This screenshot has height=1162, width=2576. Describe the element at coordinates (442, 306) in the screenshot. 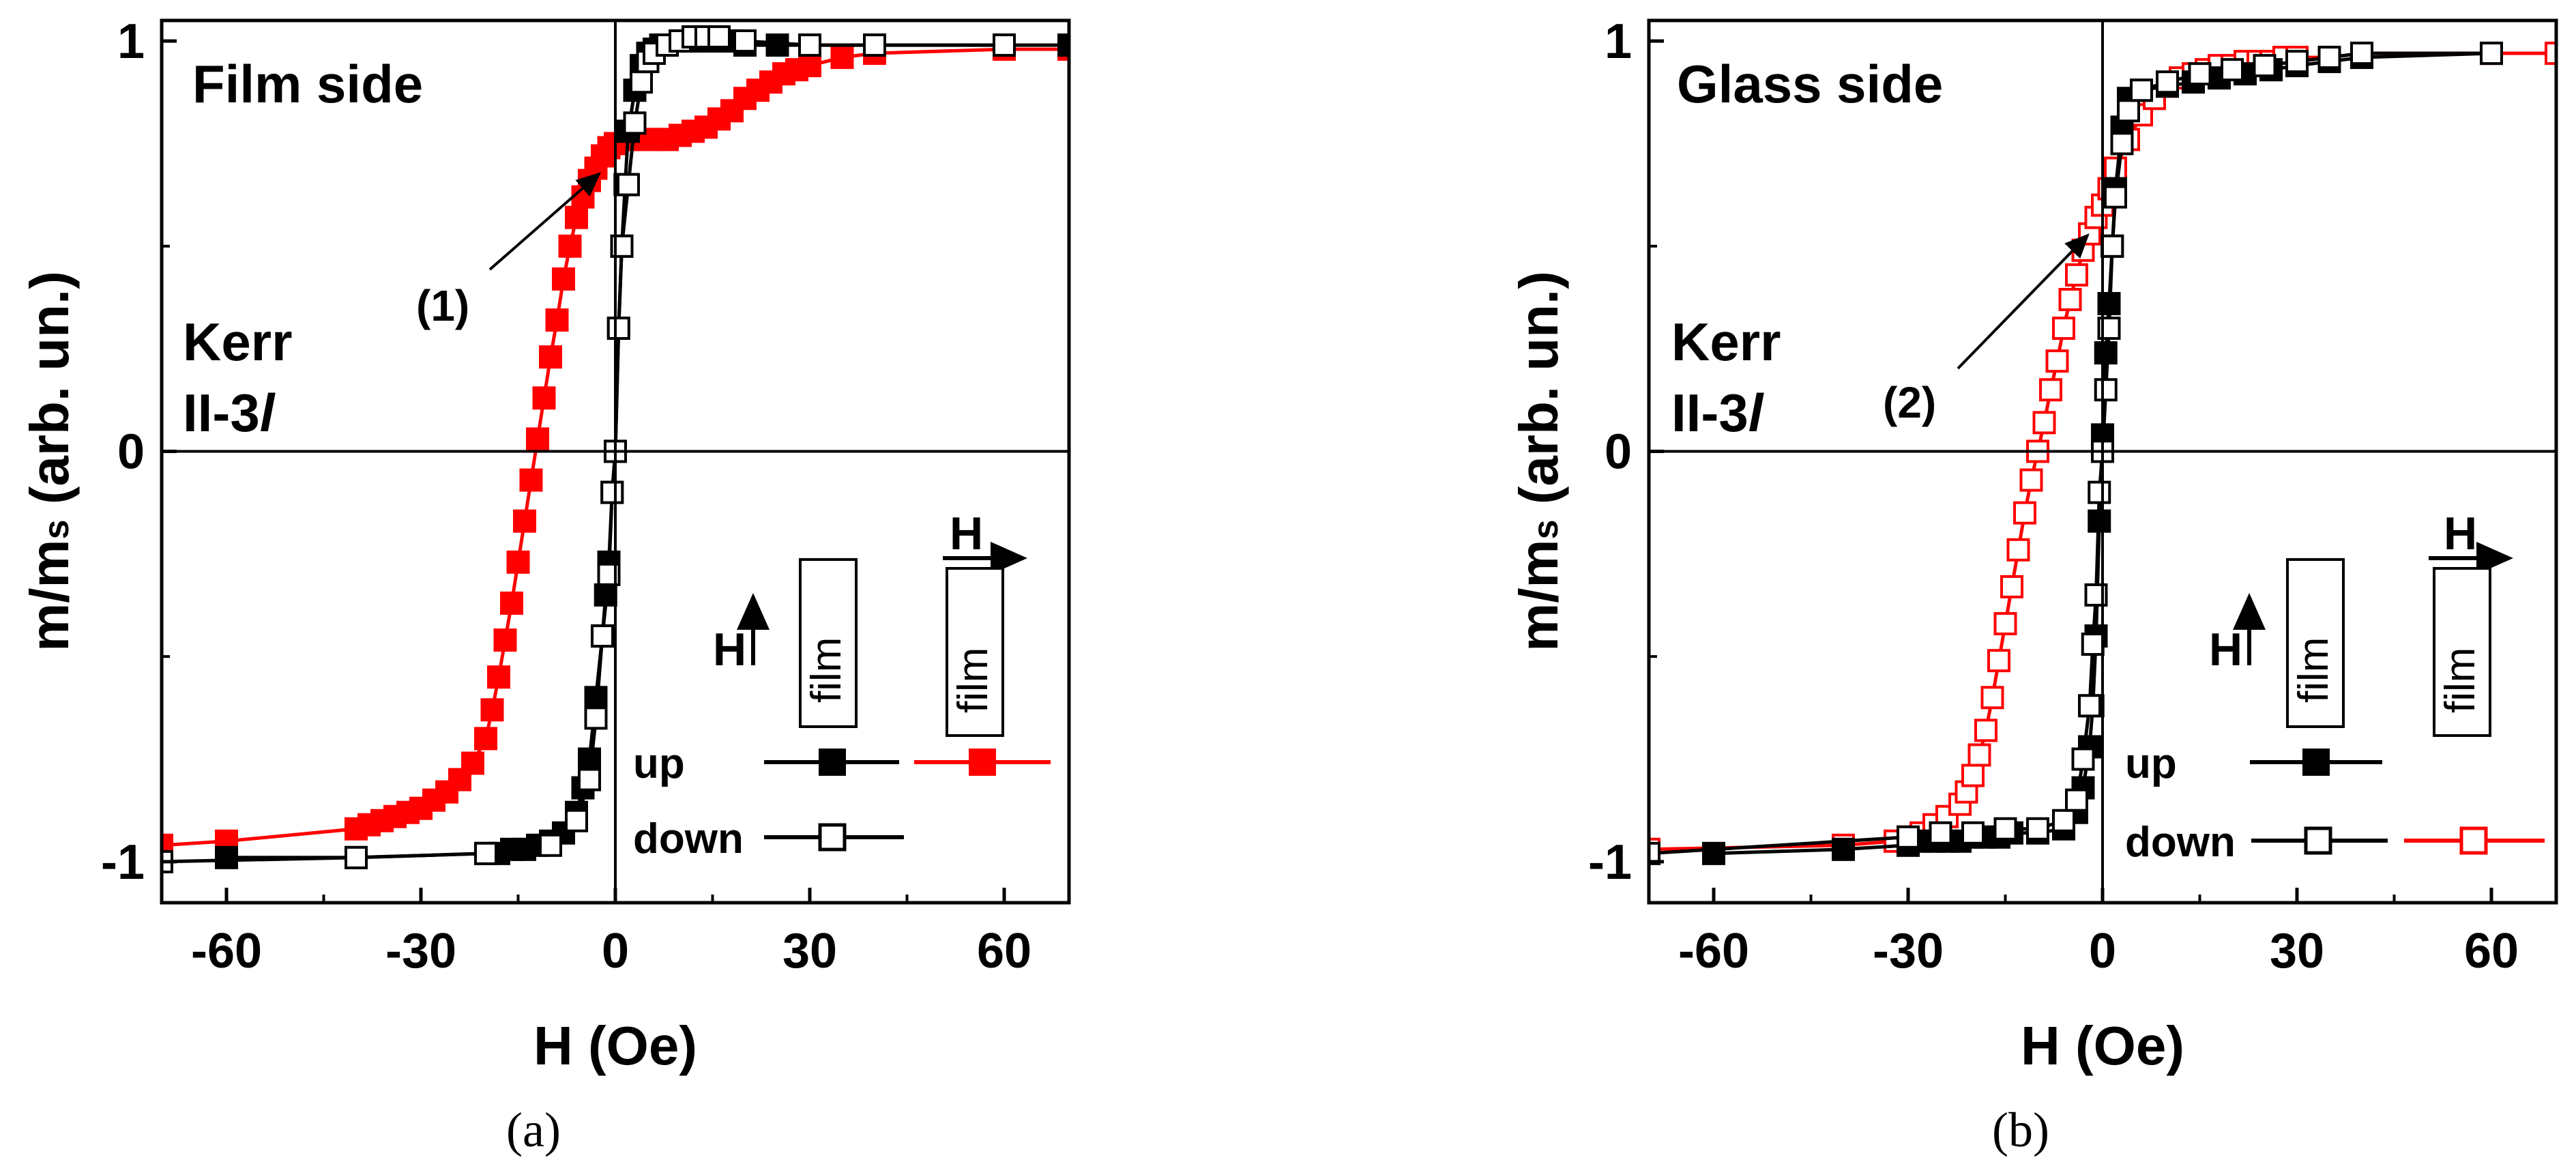

I see `annotation-label-a: (1)` at that location.